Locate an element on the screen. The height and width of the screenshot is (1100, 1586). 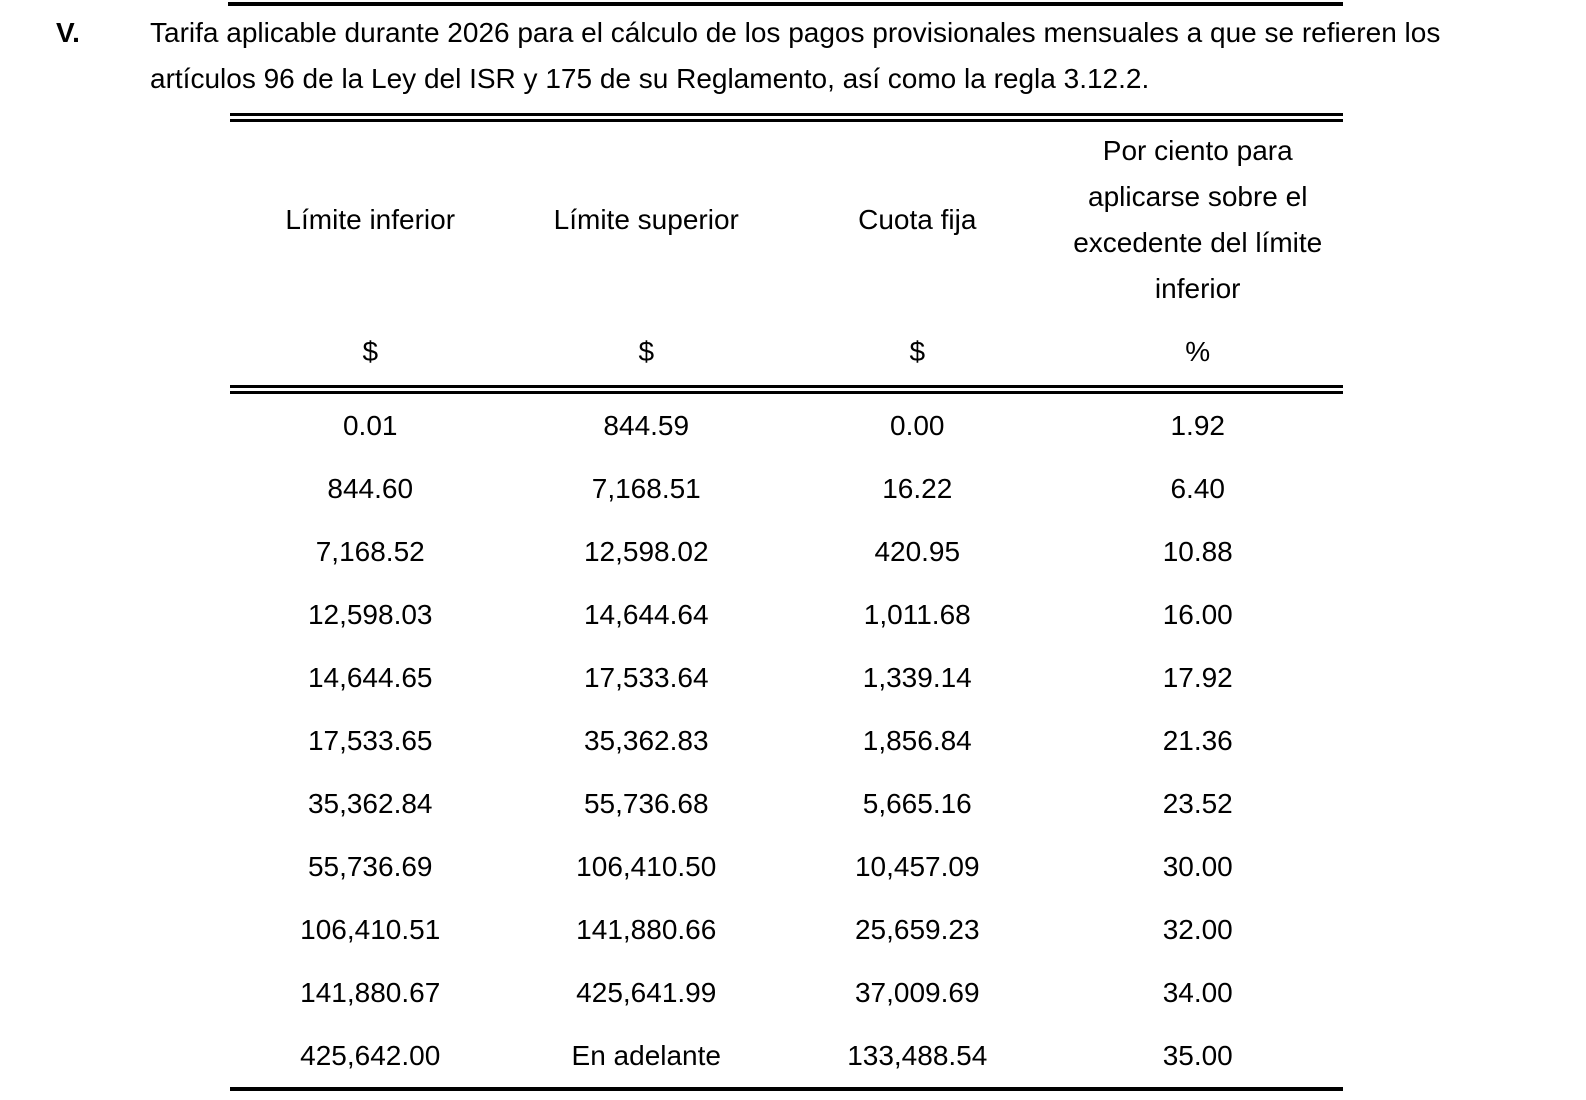
cell-por-ciento: 23.52 is located at coordinates (1197, 803).